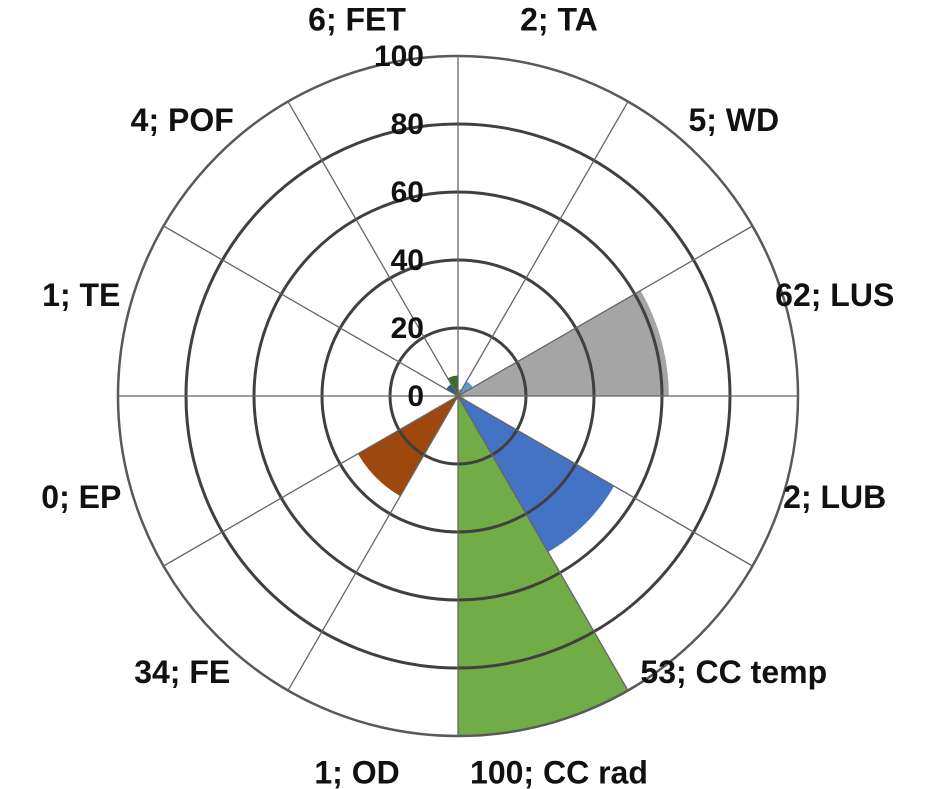 The image size is (948, 789). Describe the element at coordinates (81, 295) in the screenshot. I see `category-label: 1; TE` at that location.